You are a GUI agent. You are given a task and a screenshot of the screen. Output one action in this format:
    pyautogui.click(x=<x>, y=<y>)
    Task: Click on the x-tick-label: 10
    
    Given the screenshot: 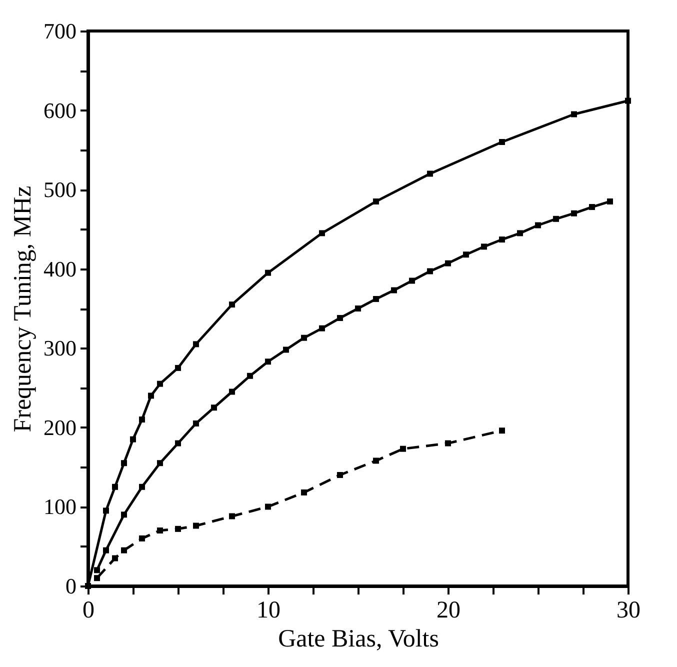 What is the action you would take?
    pyautogui.click(x=268, y=611)
    